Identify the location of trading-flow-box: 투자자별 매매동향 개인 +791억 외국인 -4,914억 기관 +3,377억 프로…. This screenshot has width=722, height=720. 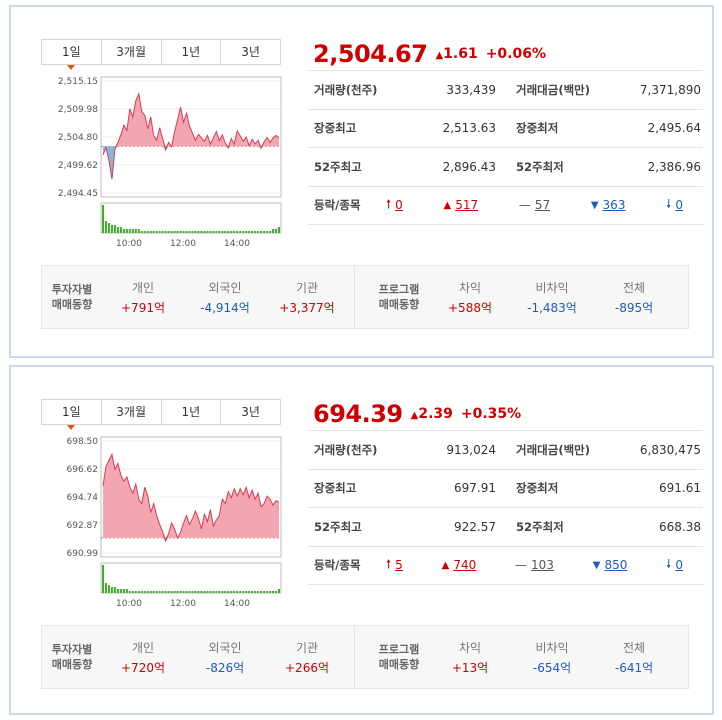
(365, 297).